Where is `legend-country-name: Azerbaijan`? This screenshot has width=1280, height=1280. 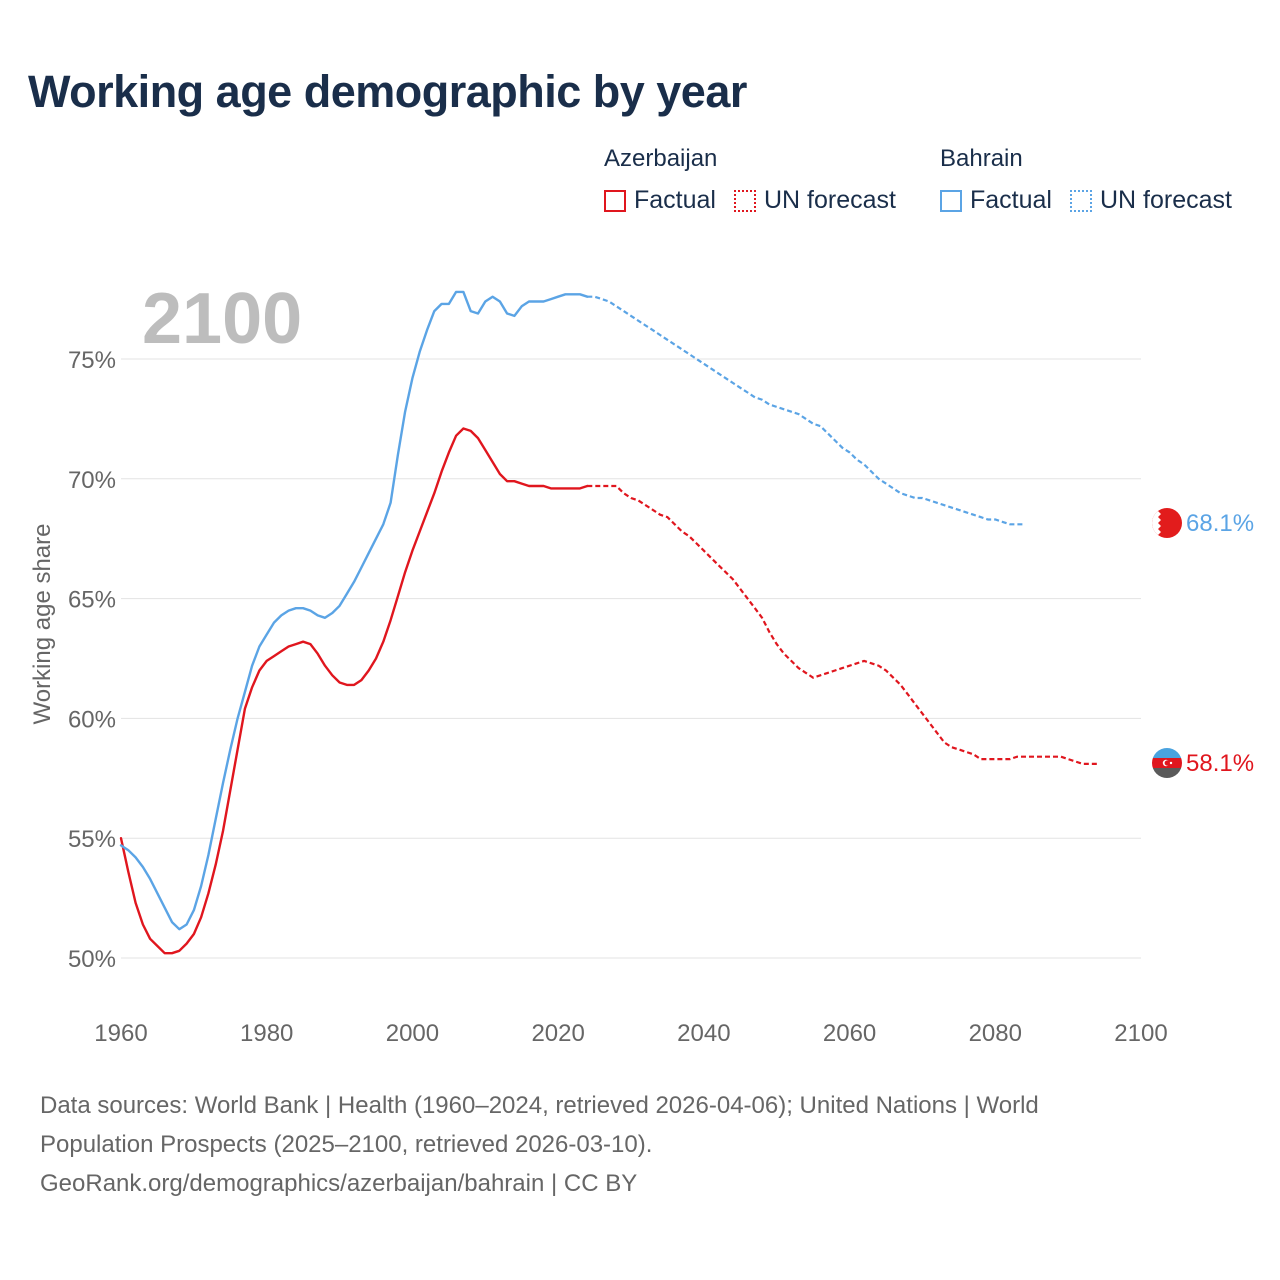 legend-country-name: Azerbaijan is located at coordinates (661, 158).